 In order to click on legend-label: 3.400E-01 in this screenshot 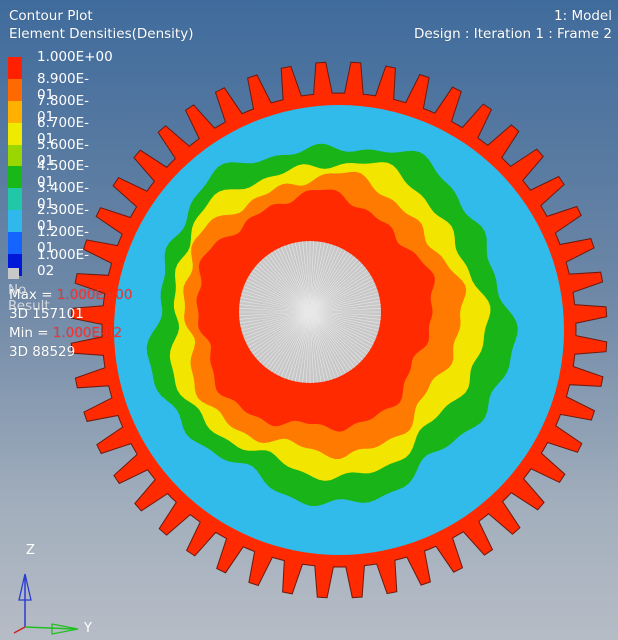, I will do `click(63, 196)`.